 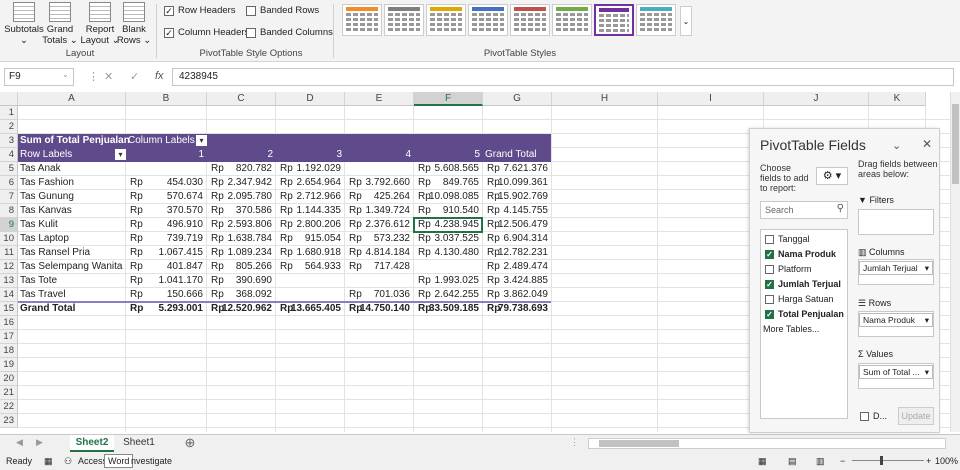 What do you see at coordinates (319, 210) in the screenshot?
I see `value-cell: 1.144.335` at bounding box center [319, 210].